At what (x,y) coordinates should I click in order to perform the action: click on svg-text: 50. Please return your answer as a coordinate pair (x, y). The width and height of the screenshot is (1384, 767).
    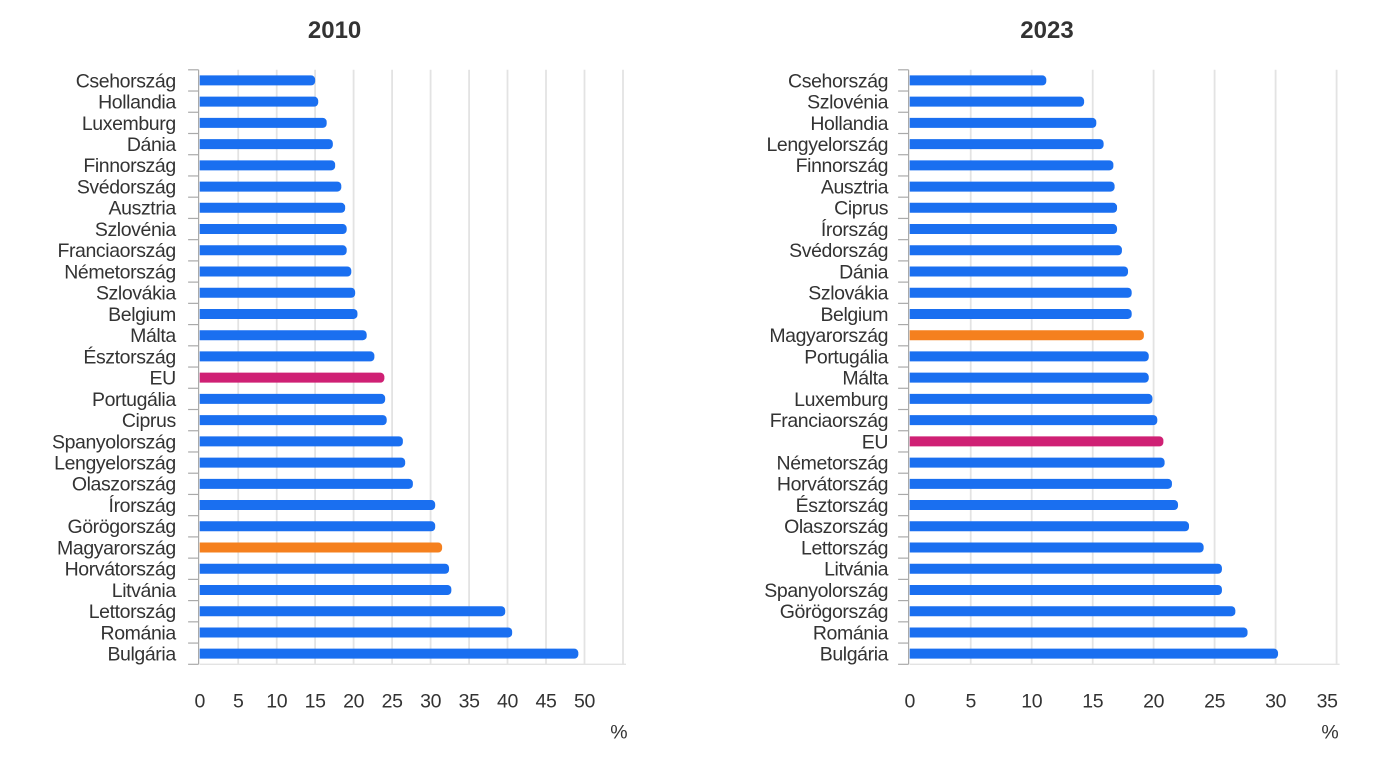
    Looking at the image, I should click on (584, 701).